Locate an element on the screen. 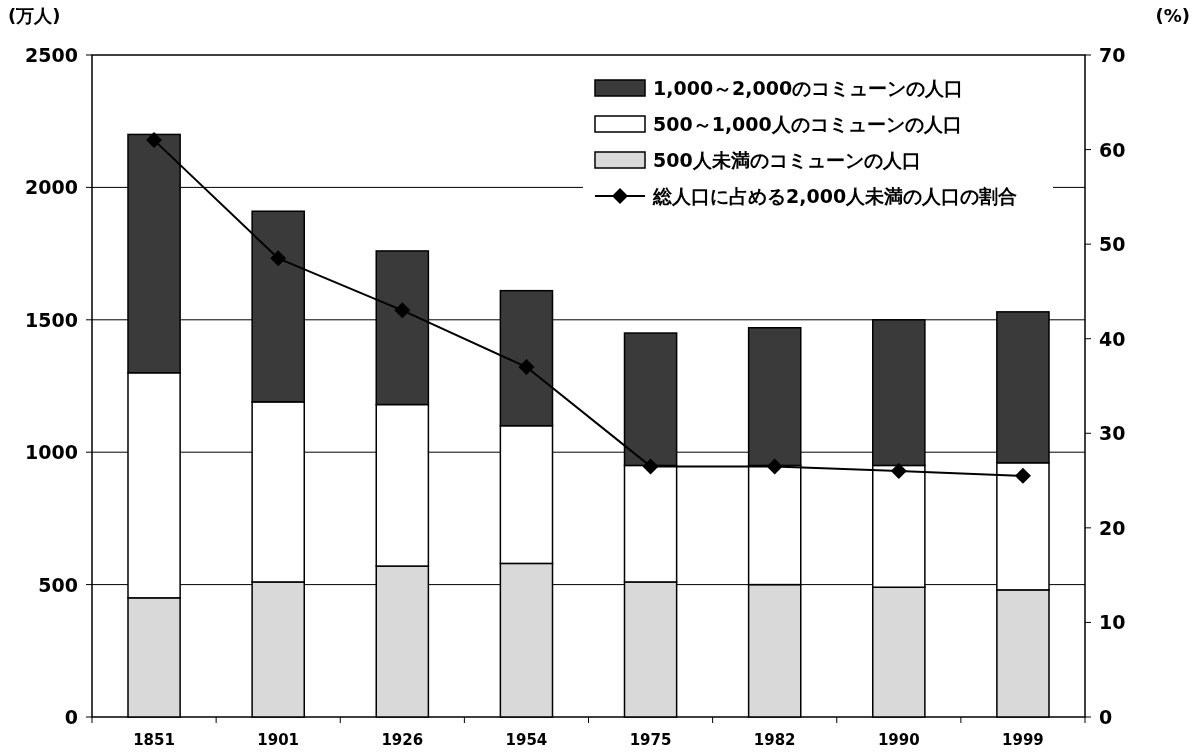  y-tick-label: 500 is located at coordinates (58, 584).